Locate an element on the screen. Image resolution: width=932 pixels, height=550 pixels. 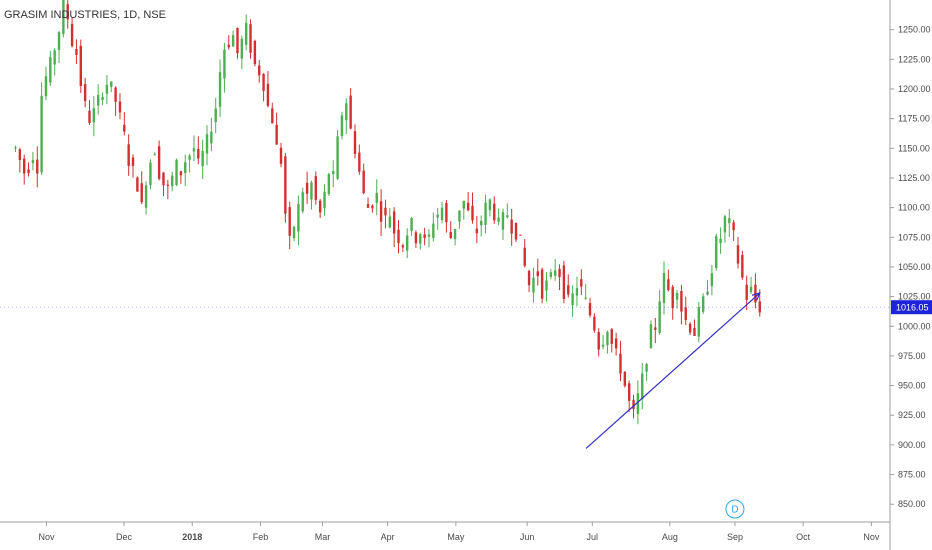
time-tick-label: Feb is located at coordinates (261, 537).